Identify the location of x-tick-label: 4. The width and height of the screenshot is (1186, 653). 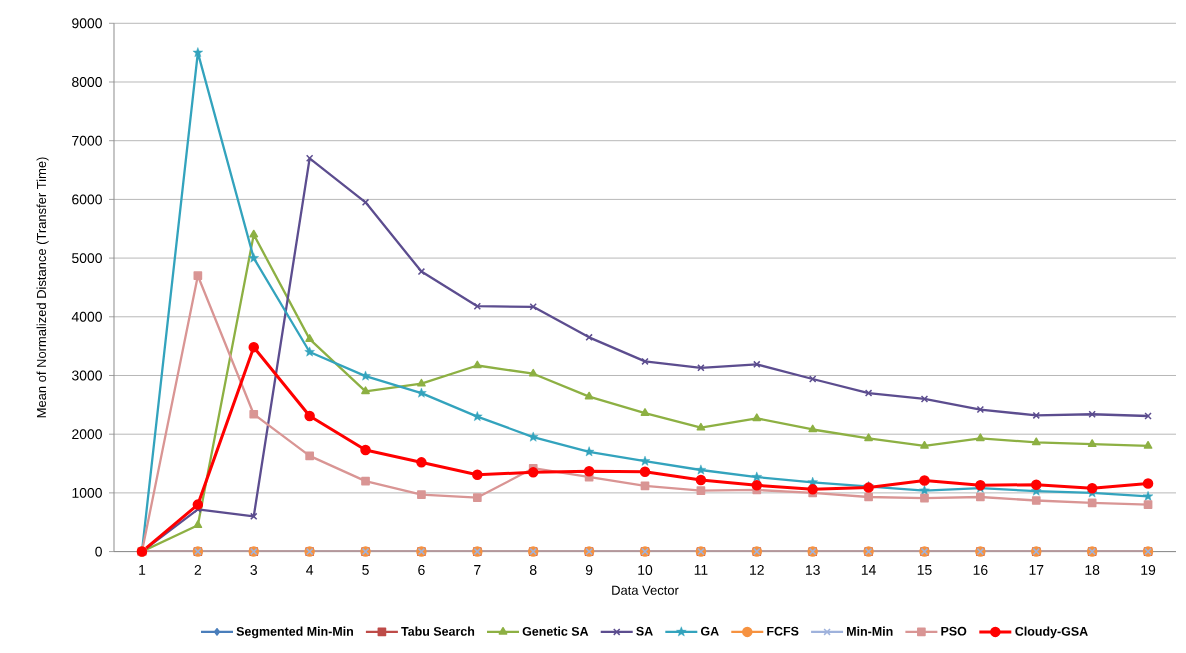
(310, 570).